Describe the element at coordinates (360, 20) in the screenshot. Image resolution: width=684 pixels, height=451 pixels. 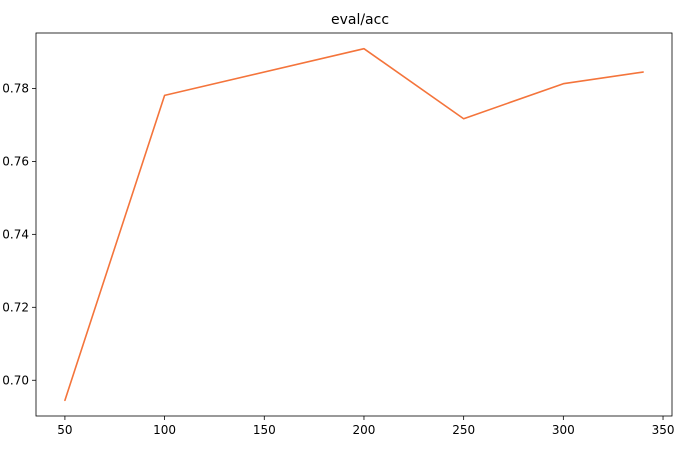
I see `chart-title: eval/acc` at that location.